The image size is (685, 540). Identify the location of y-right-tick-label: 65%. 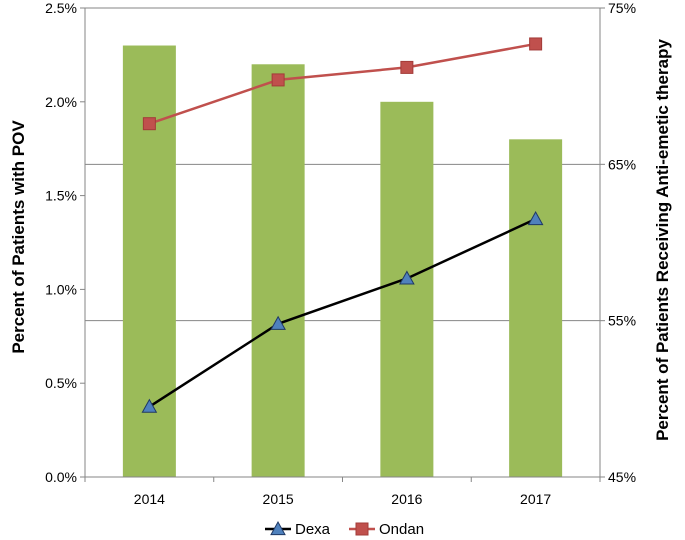
(622, 164).